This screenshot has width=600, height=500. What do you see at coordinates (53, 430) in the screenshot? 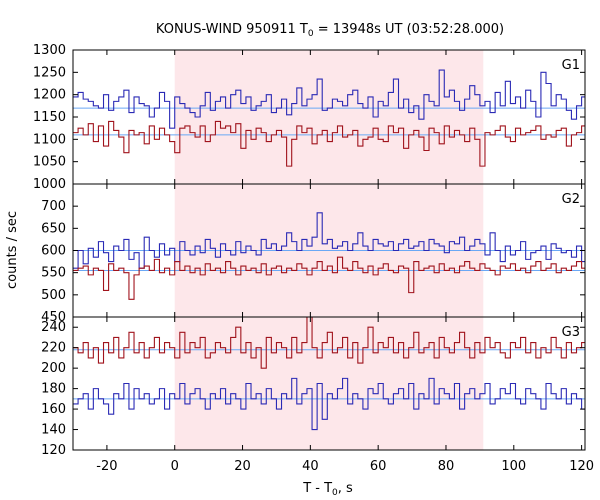
I see `y-tick-label: 140` at bounding box center [53, 430].